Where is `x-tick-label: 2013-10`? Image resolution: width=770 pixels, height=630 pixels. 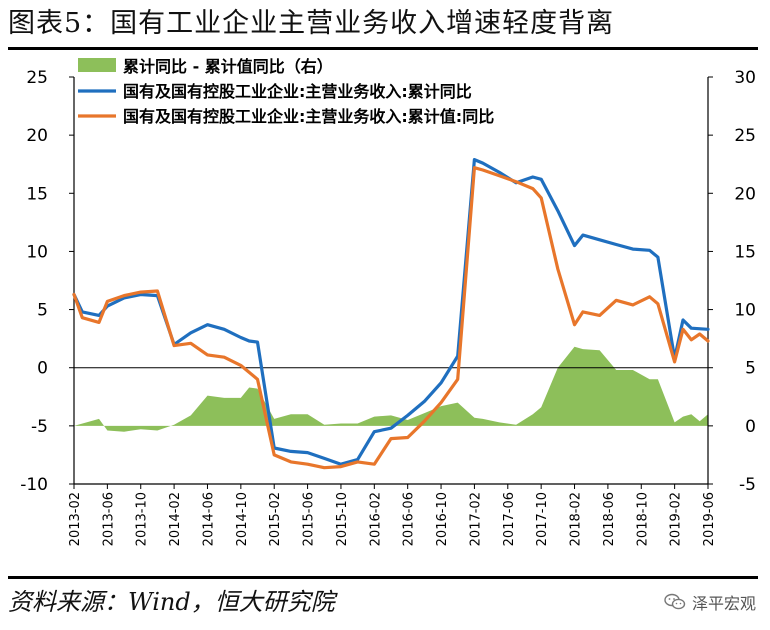
x-tick-label: 2013-10 is located at coordinates (142, 519).